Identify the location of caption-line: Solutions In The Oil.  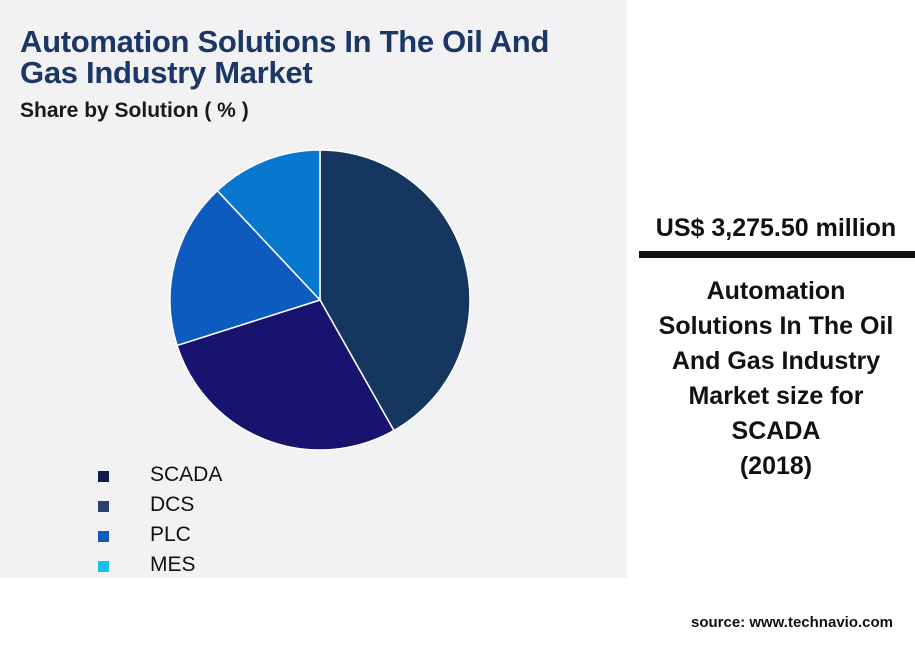
(776, 326).